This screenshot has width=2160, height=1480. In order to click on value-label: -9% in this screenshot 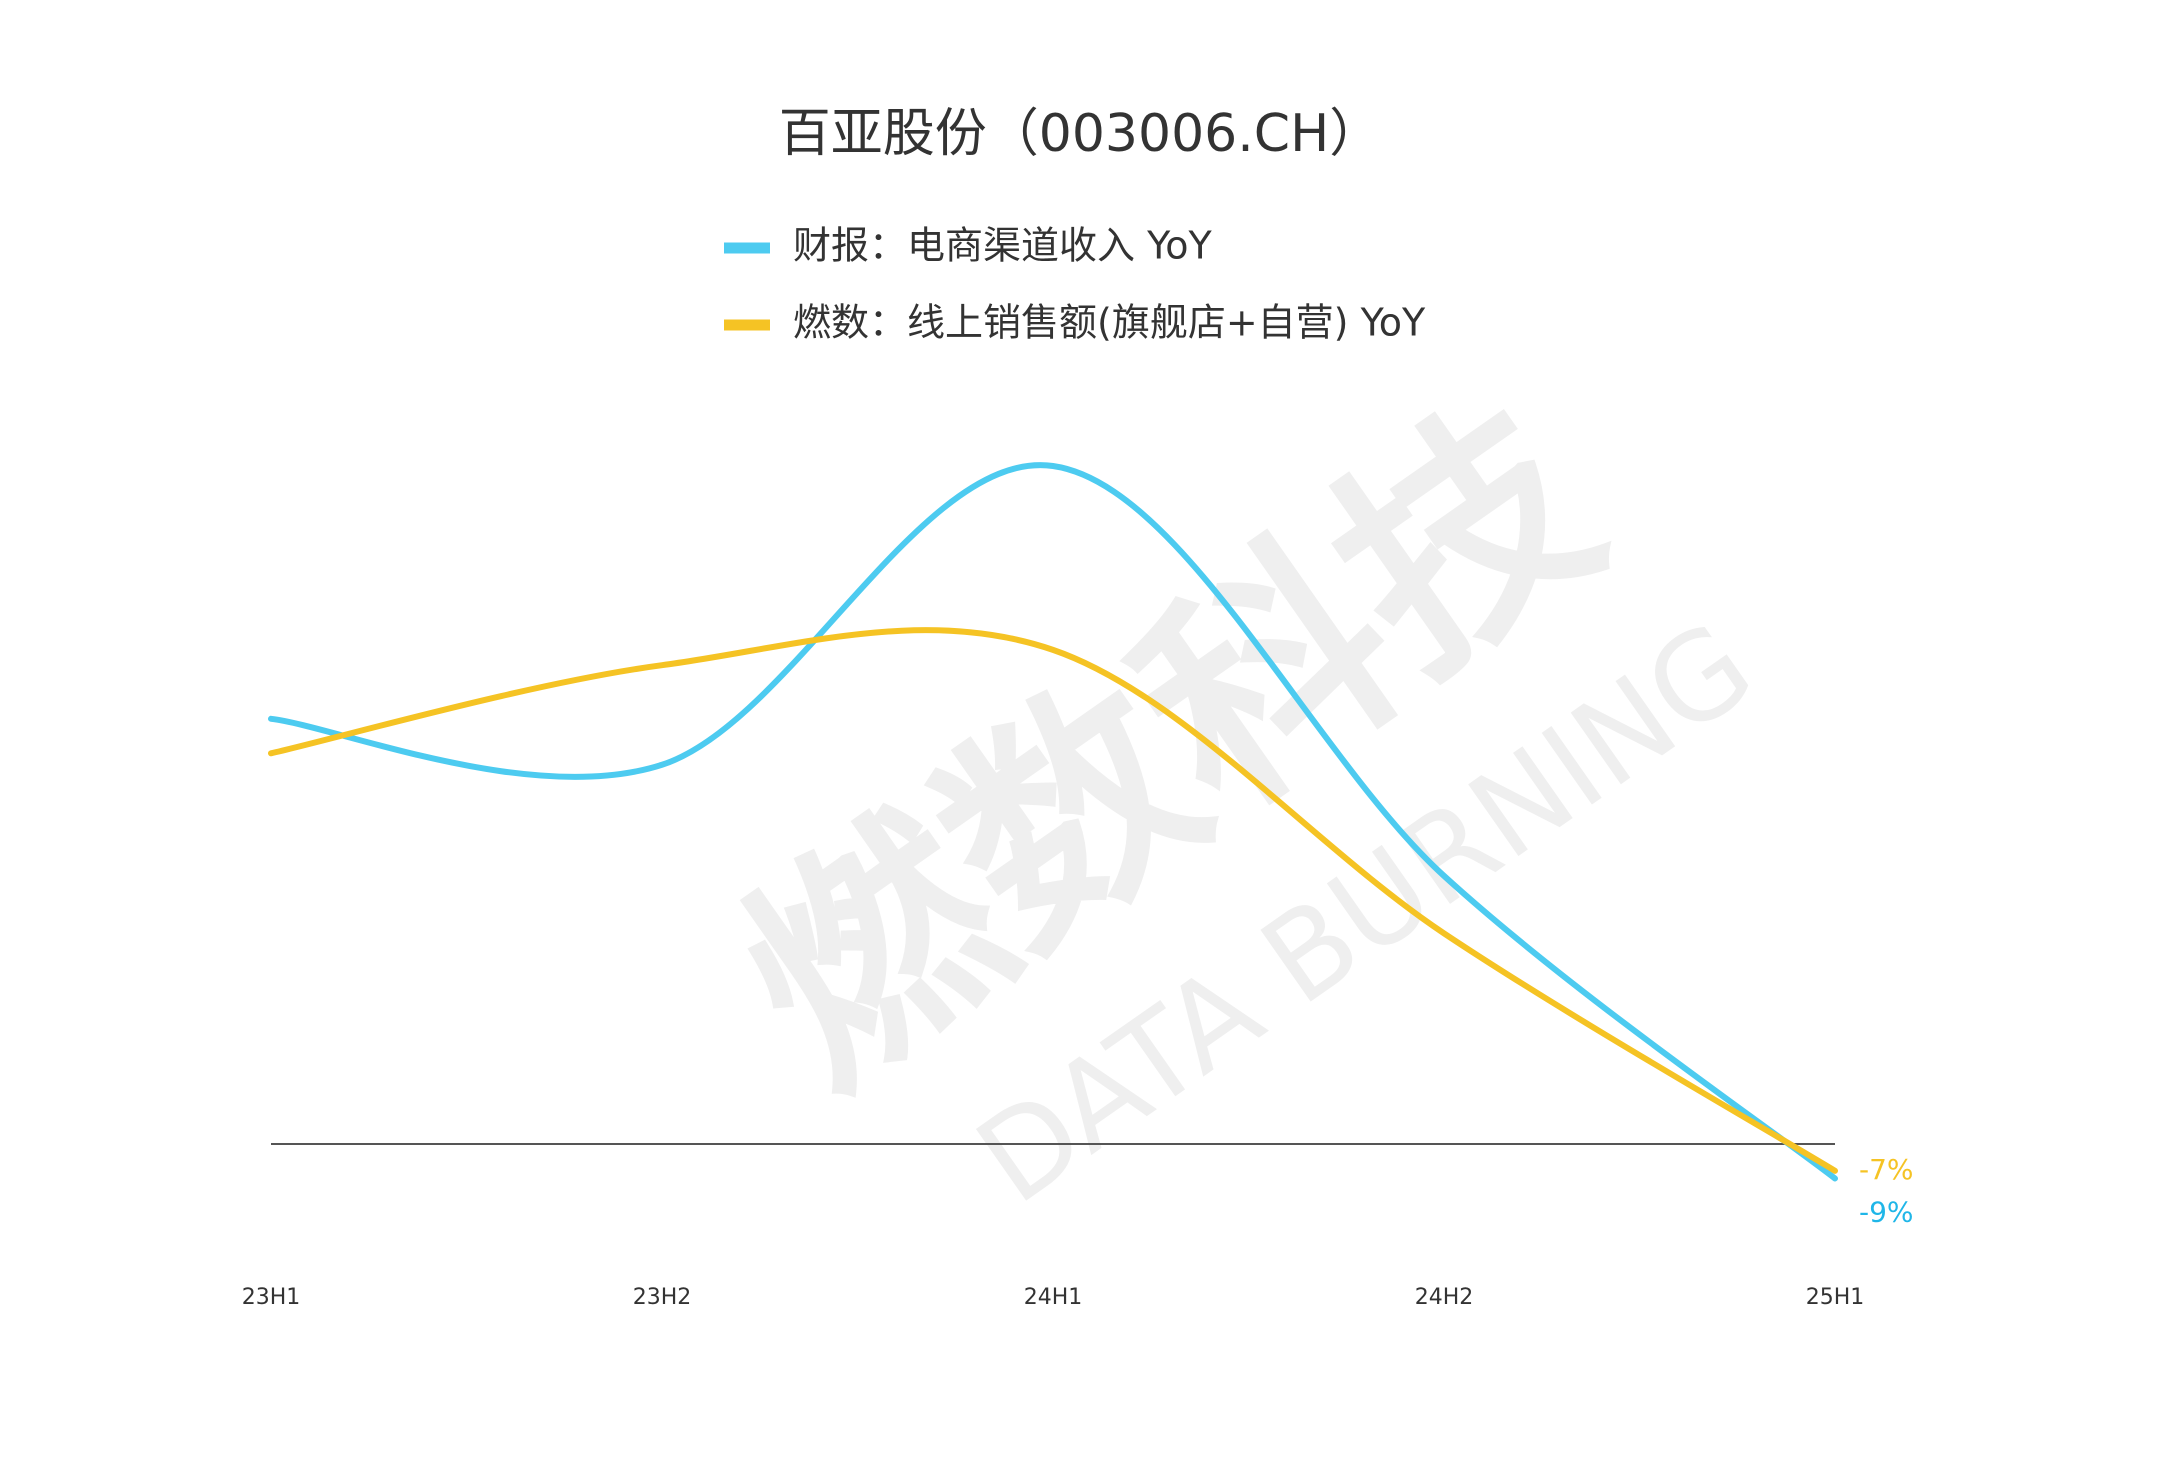, I will do `click(1886, 1211)`.